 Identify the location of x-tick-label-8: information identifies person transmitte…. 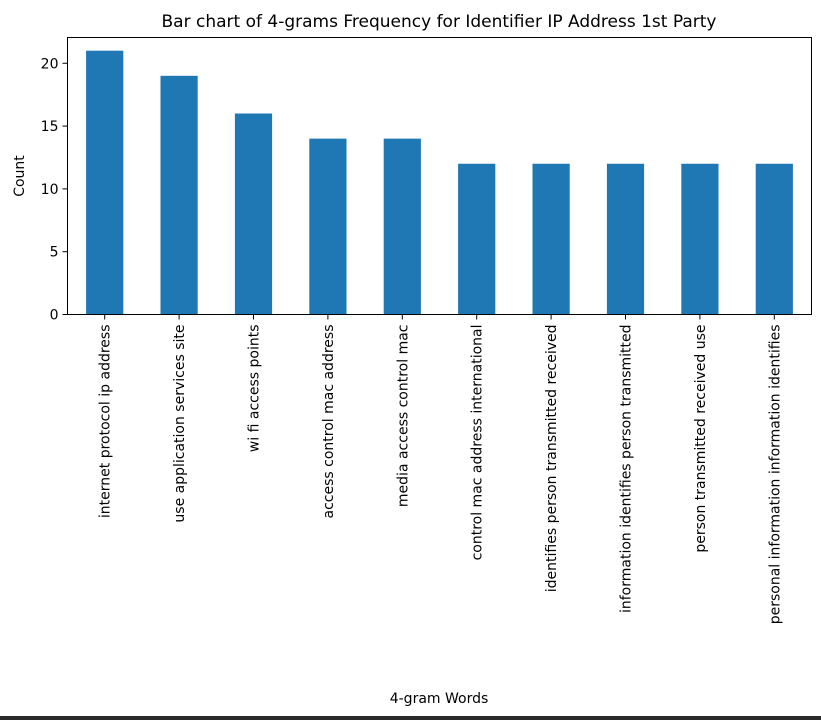
(627, 469).